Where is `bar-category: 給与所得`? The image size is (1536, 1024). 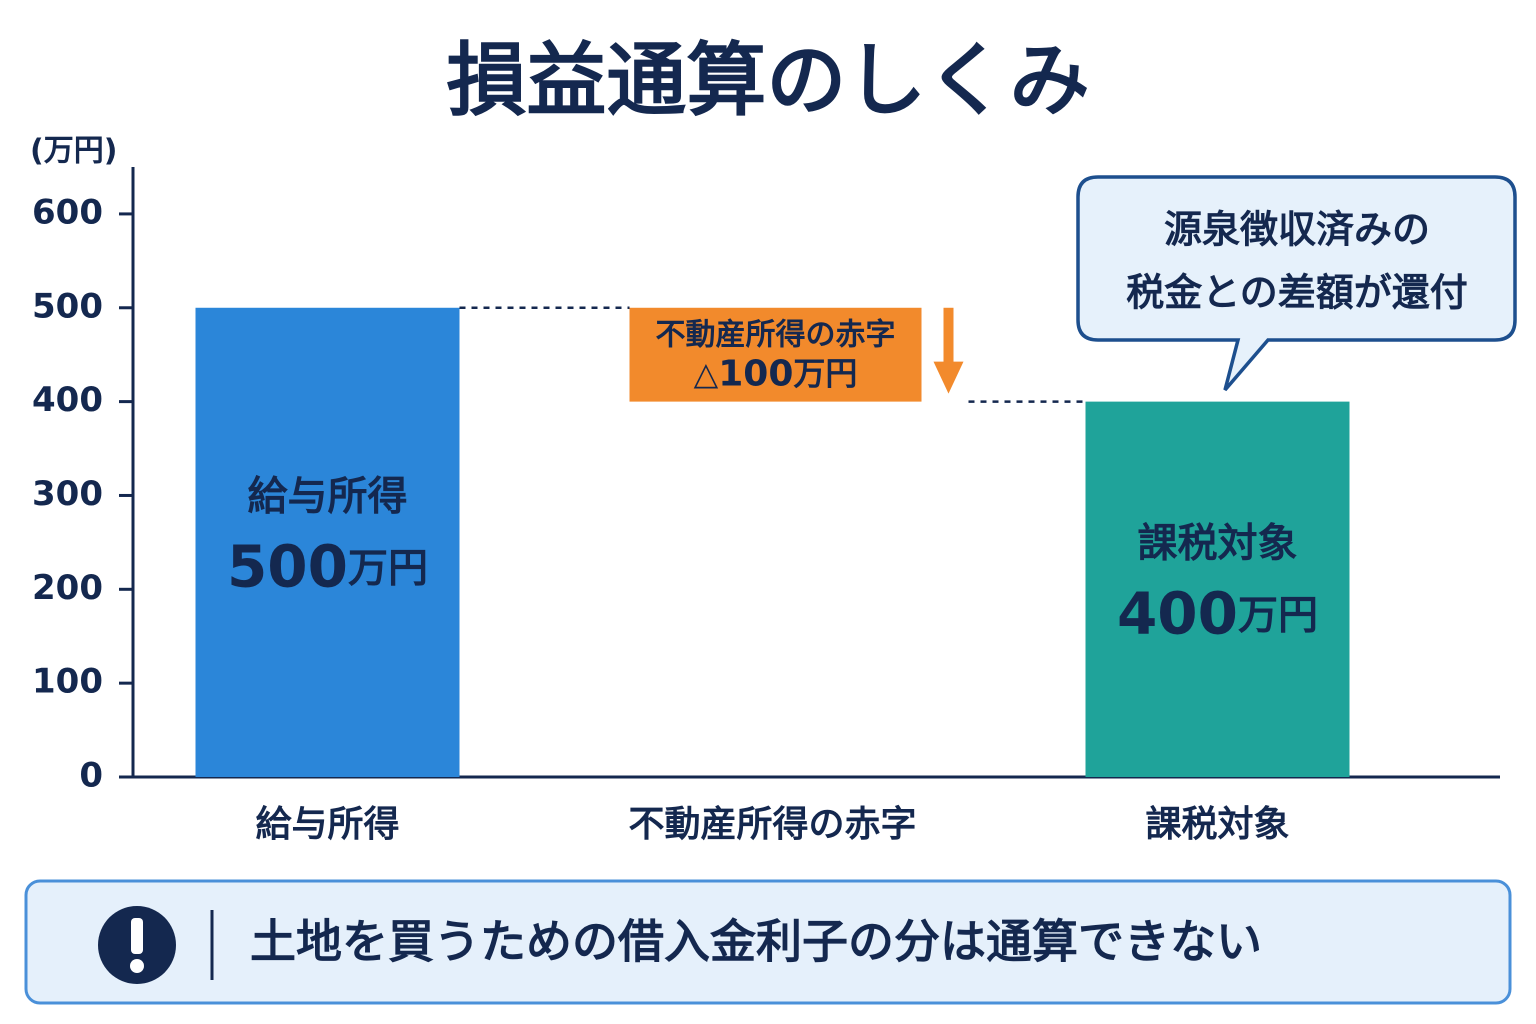 bar-category: 給与所得 is located at coordinates (328, 496).